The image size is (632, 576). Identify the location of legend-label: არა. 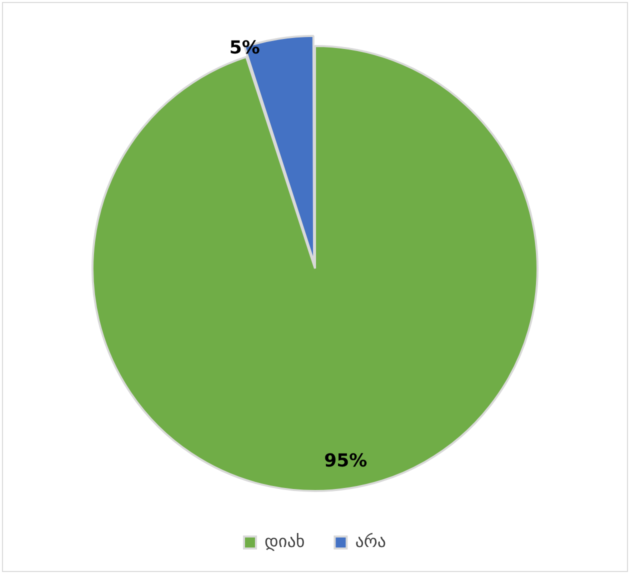
(370, 542).